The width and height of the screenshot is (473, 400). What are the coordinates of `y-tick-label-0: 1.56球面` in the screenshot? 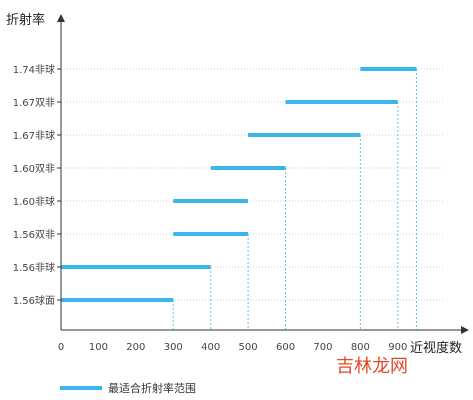 It's located at (34, 300).